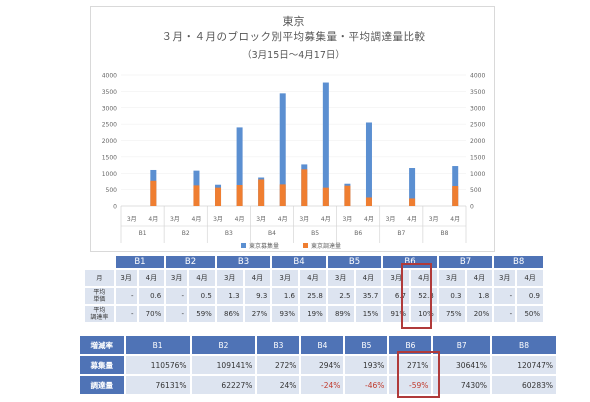 This screenshot has width=590, height=402. What do you see at coordinates (322, 345) in the screenshot?
I see `rate-header-b4: B4` at bounding box center [322, 345].